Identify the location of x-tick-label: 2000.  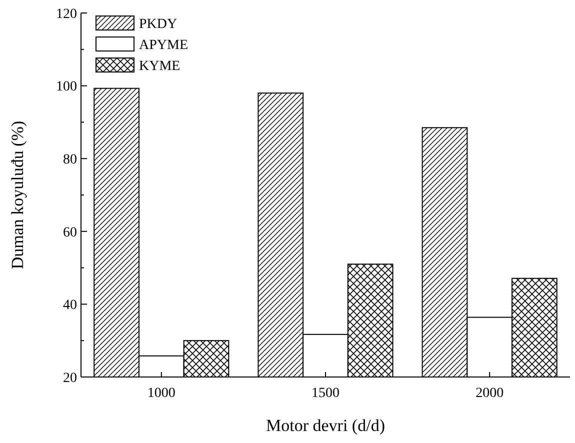
(490, 393).